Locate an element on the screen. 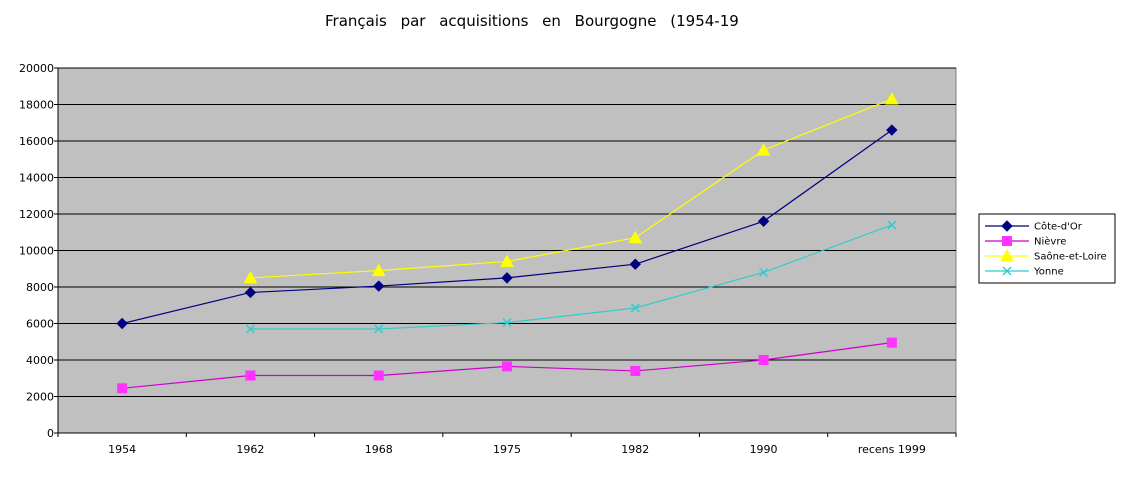  y-tick-label: 16000 is located at coordinates (36, 141).